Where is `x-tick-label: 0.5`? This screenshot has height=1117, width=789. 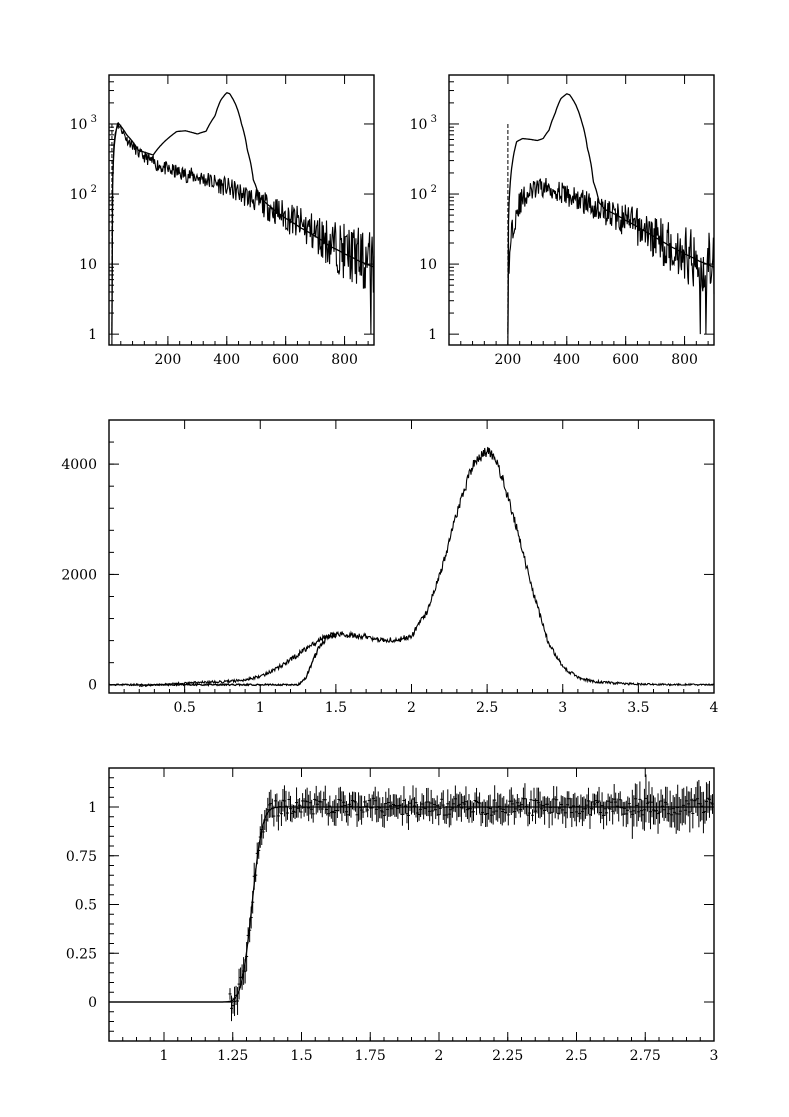
x-tick-label: 0.5 is located at coordinates (184, 708).